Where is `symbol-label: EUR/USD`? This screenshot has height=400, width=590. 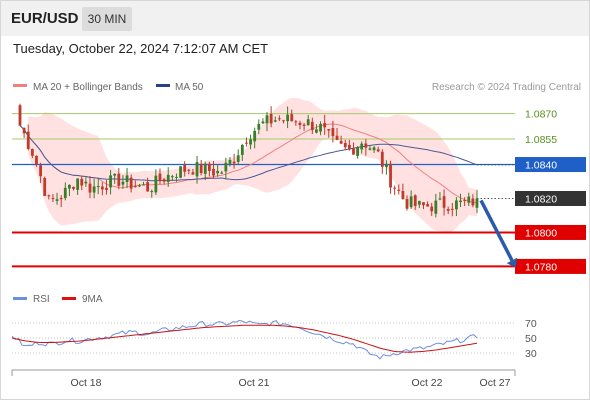
symbol-label: EUR/USD is located at coordinates (45, 18).